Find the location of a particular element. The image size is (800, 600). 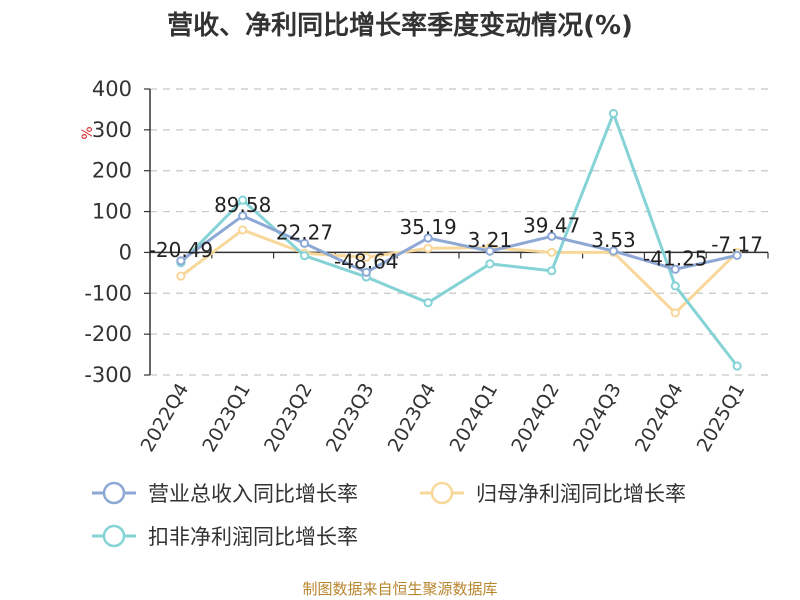

data-label: 3.21 is located at coordinates (490, 240).